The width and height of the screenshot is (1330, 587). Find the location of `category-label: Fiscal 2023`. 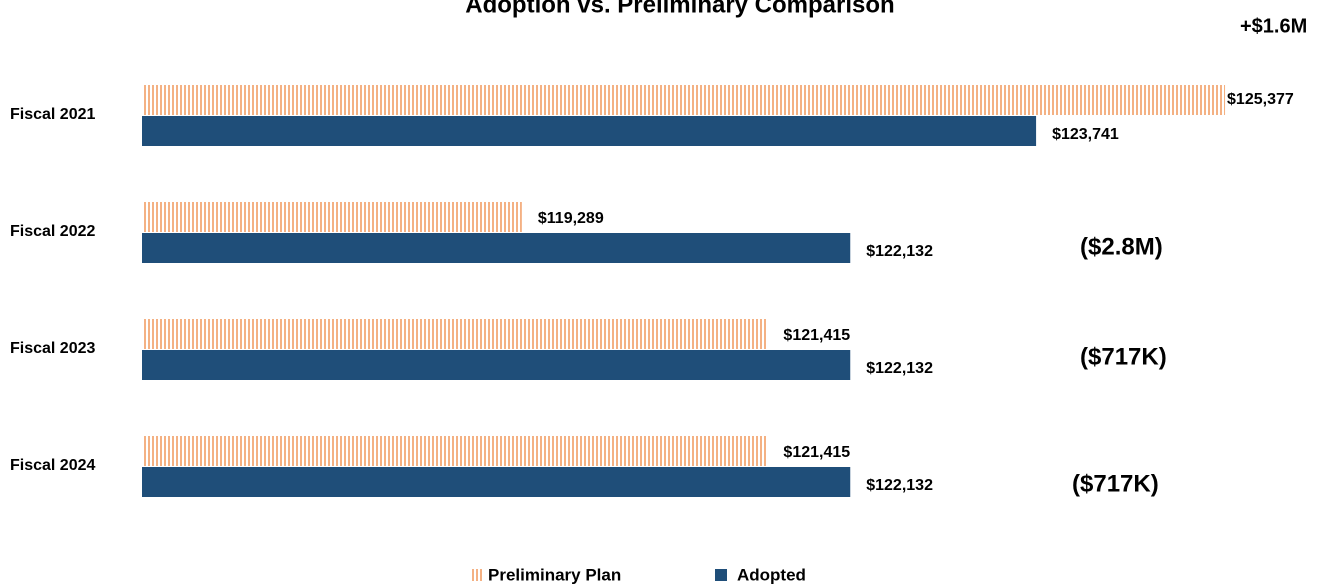

category-label: Fiscal 2023 is located at coordinates (53, 348).